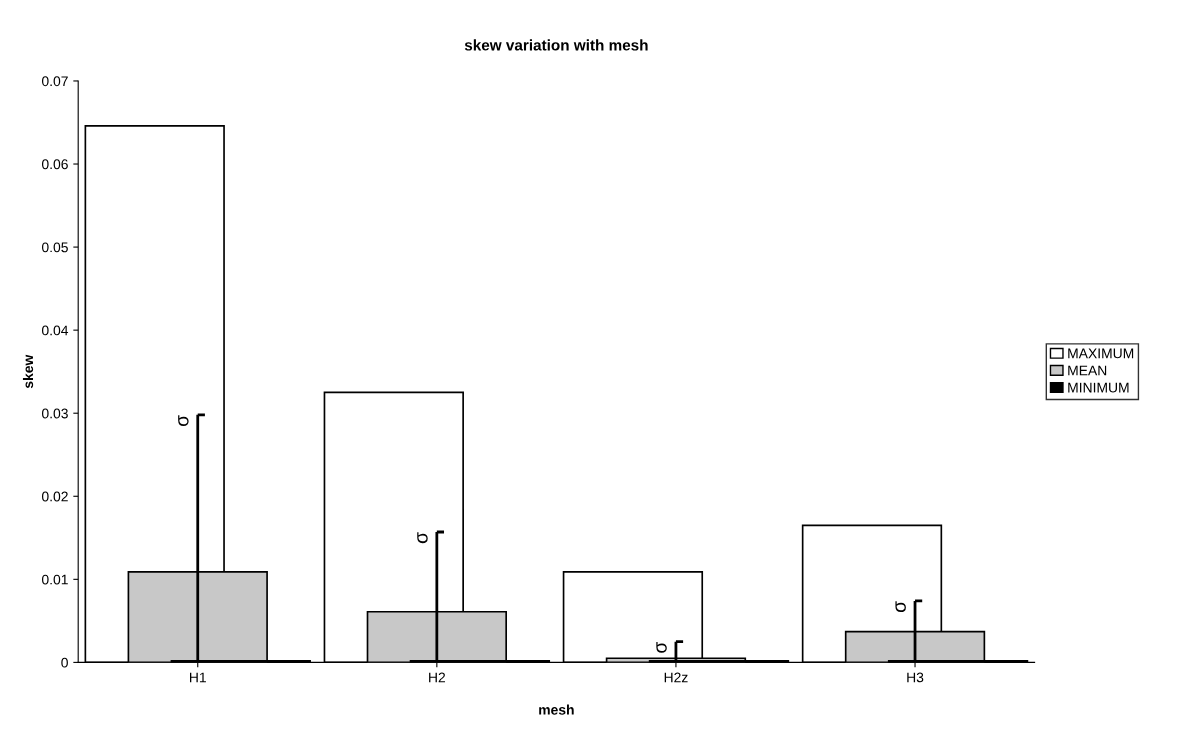 The width and height of the screenshot is (1203, 736). What do you see at coordinates (54, 164) in the screenshot?
I see `y-tick-label: 0.06` at bounding box center [54, 164].